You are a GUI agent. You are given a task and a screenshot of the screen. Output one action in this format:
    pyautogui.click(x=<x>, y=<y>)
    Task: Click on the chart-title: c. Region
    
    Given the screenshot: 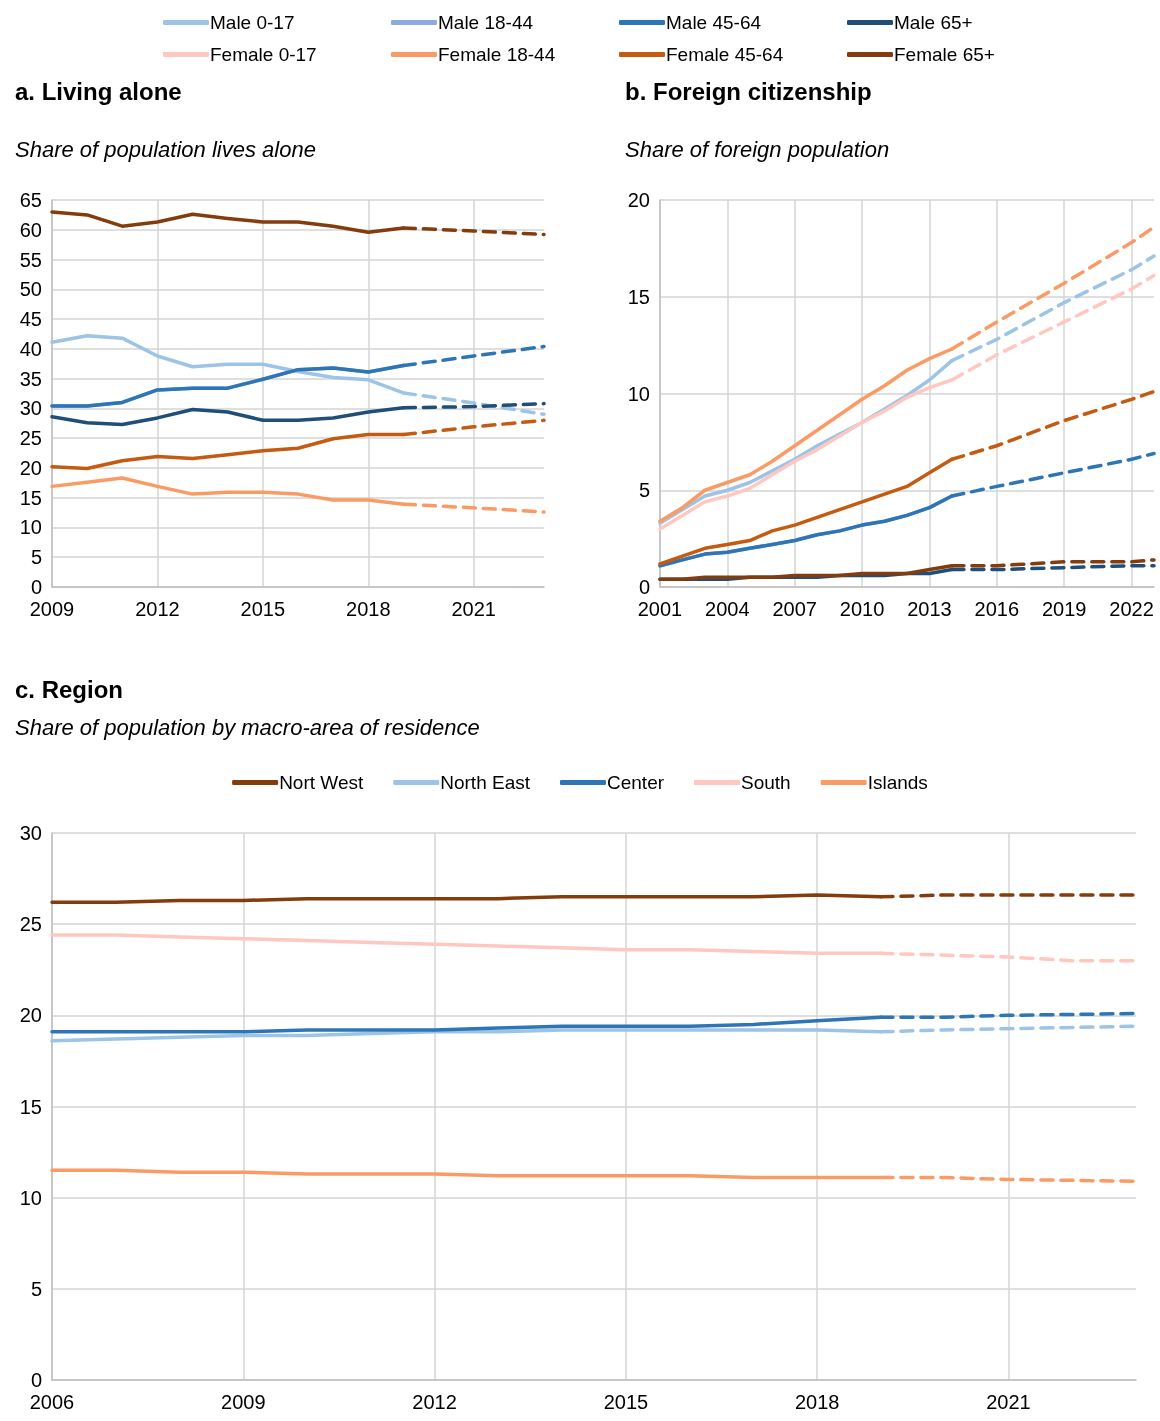 What is the action you would take?
    pyautogui.click(x=69, y=689)
    